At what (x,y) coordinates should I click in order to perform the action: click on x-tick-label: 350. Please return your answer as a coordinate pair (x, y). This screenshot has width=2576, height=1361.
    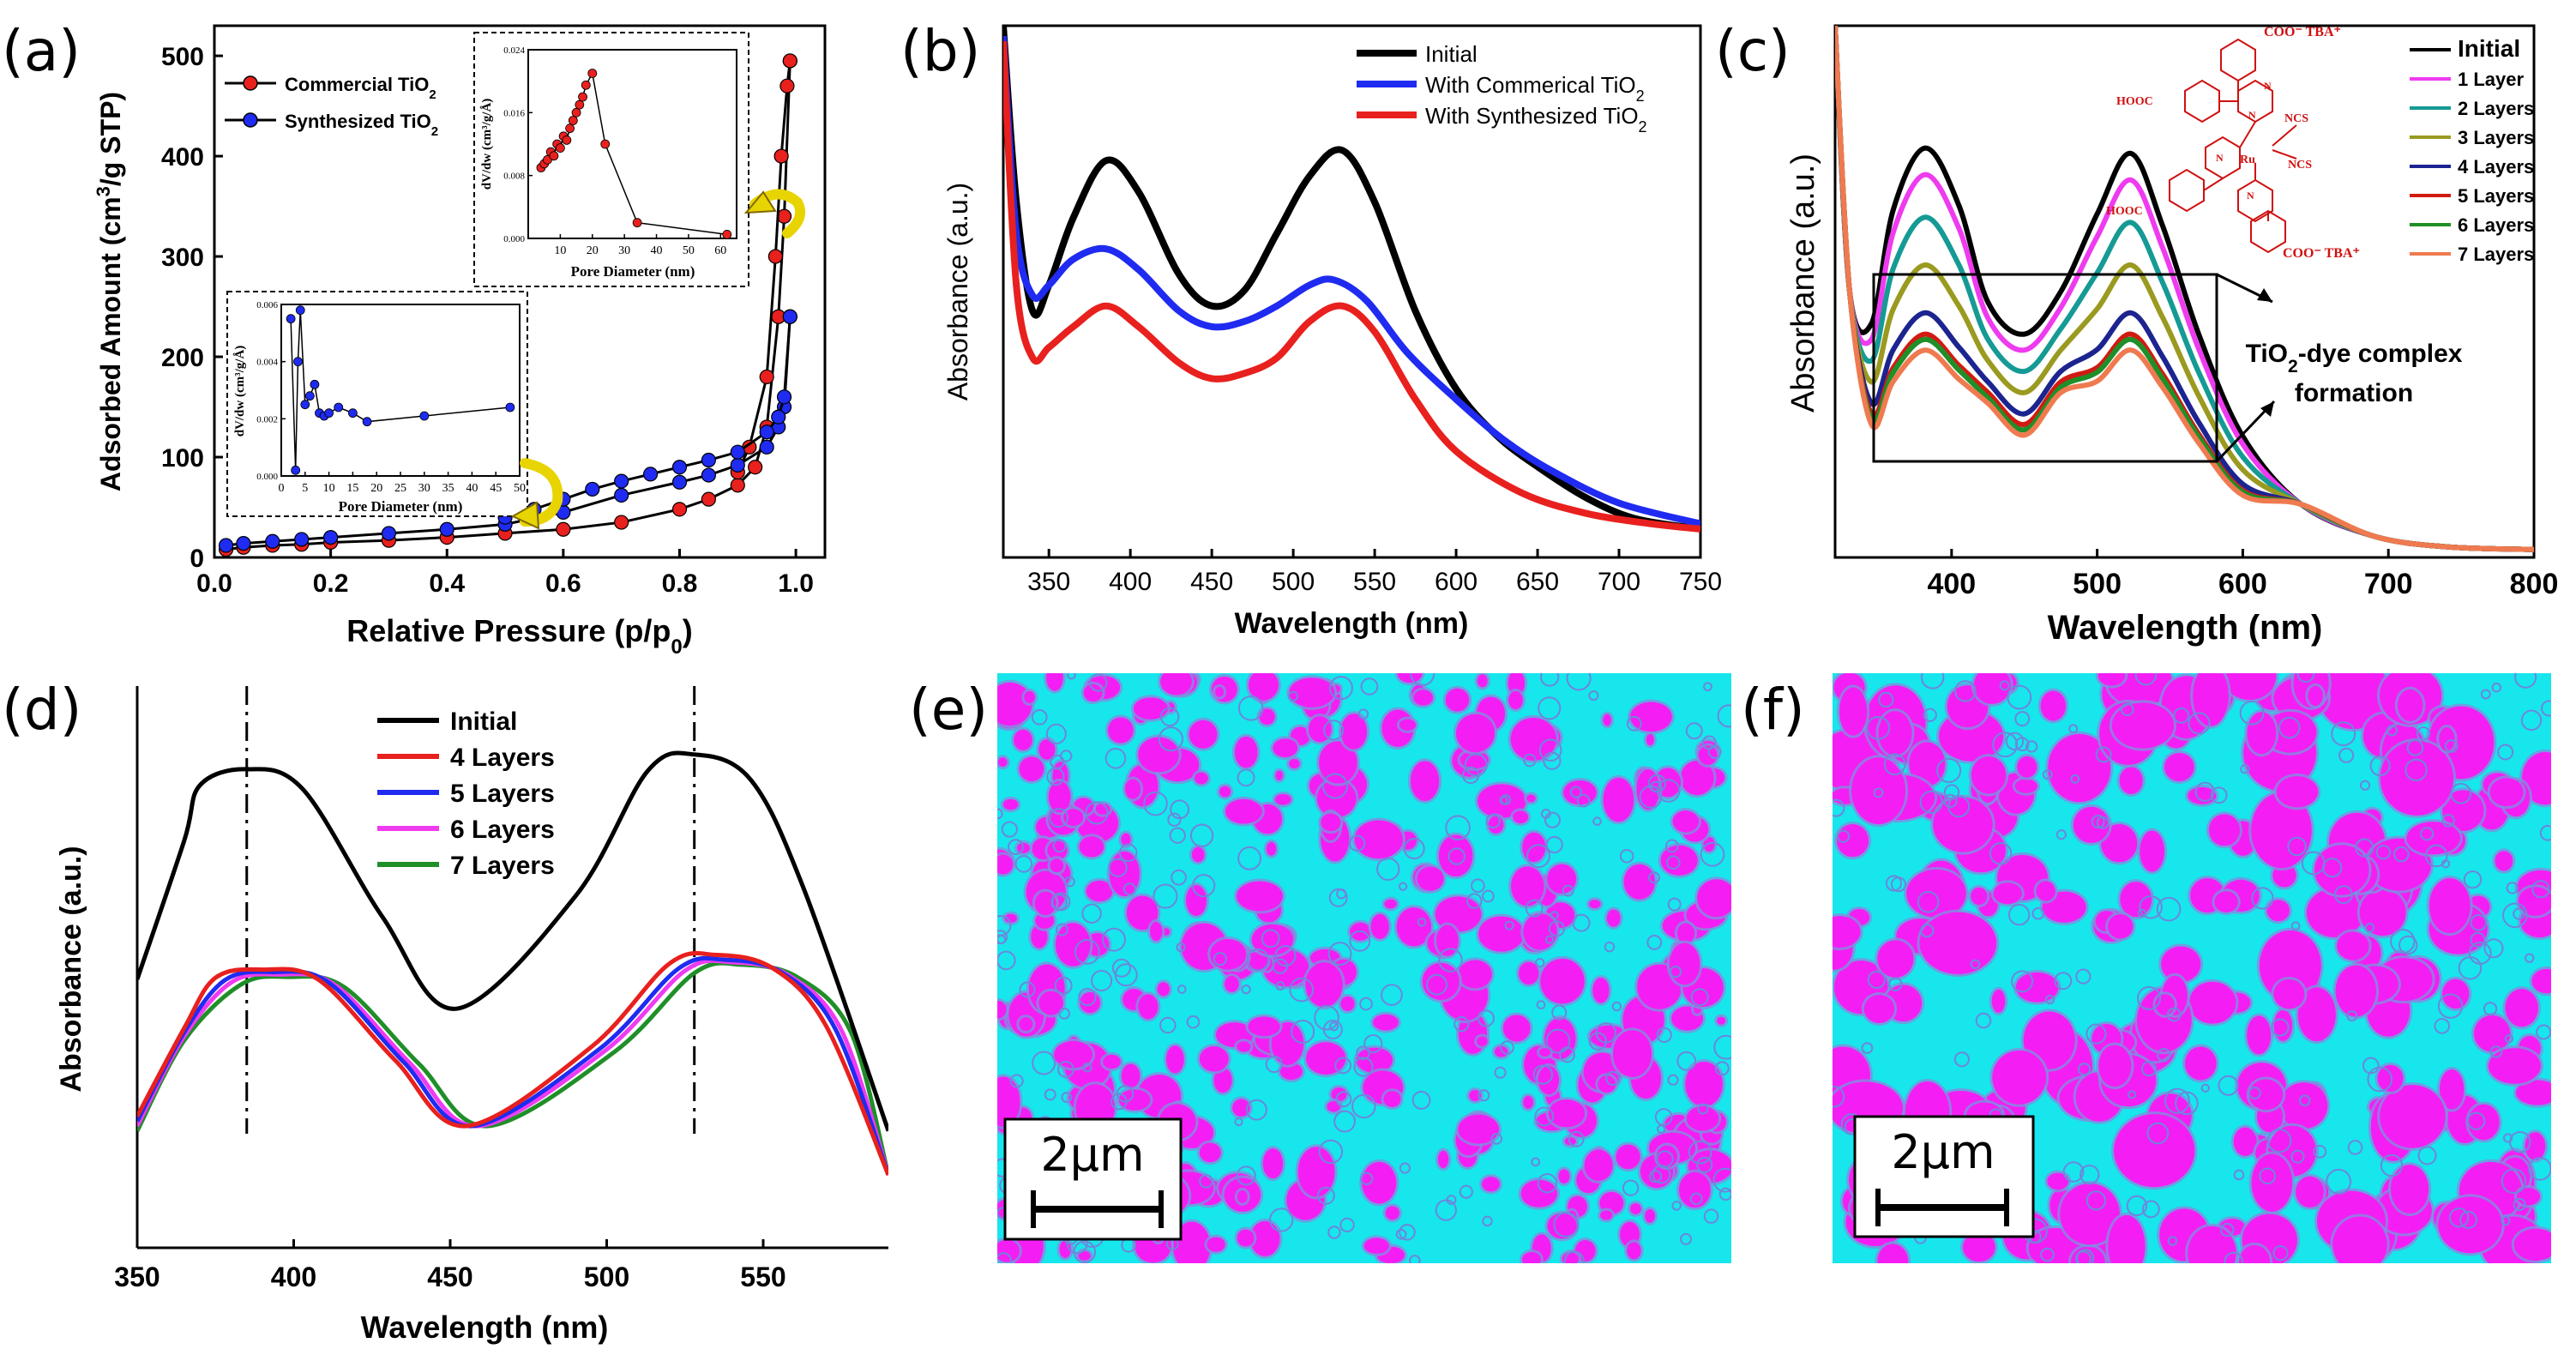
    Looking at the image, I should click on (1048, 582).